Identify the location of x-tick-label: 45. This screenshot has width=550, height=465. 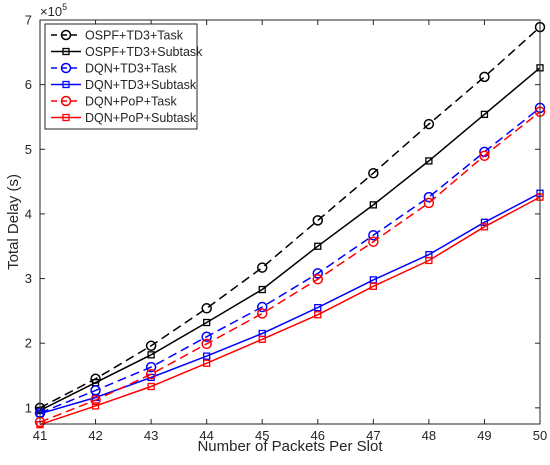
(262, 435).